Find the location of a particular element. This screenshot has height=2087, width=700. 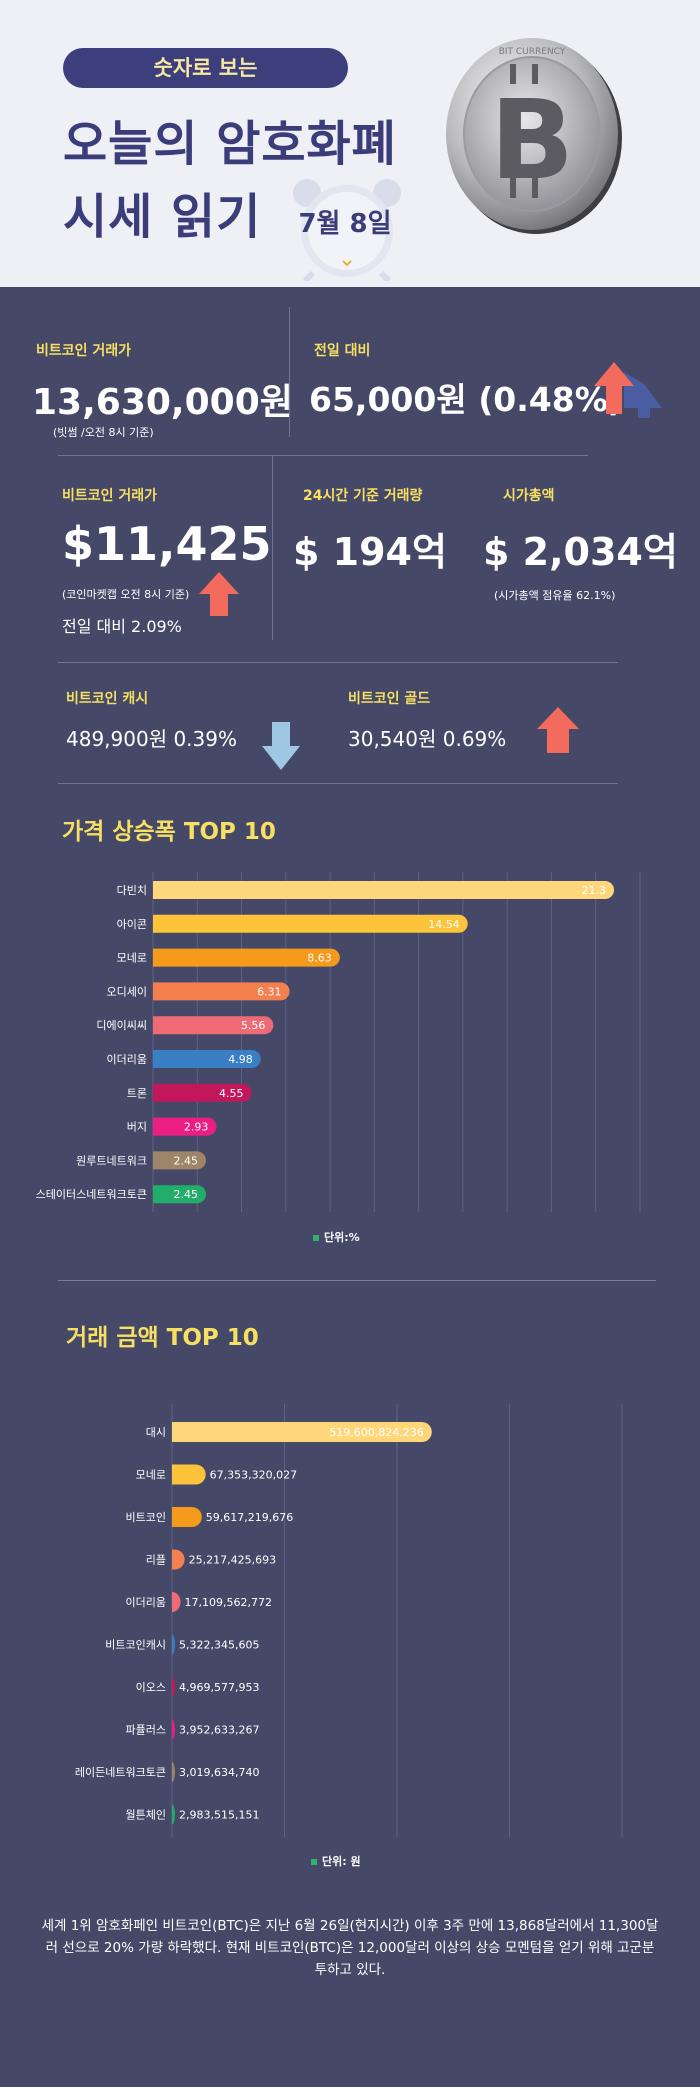

category-label: 트론 is located at coordinates (137, 1093).